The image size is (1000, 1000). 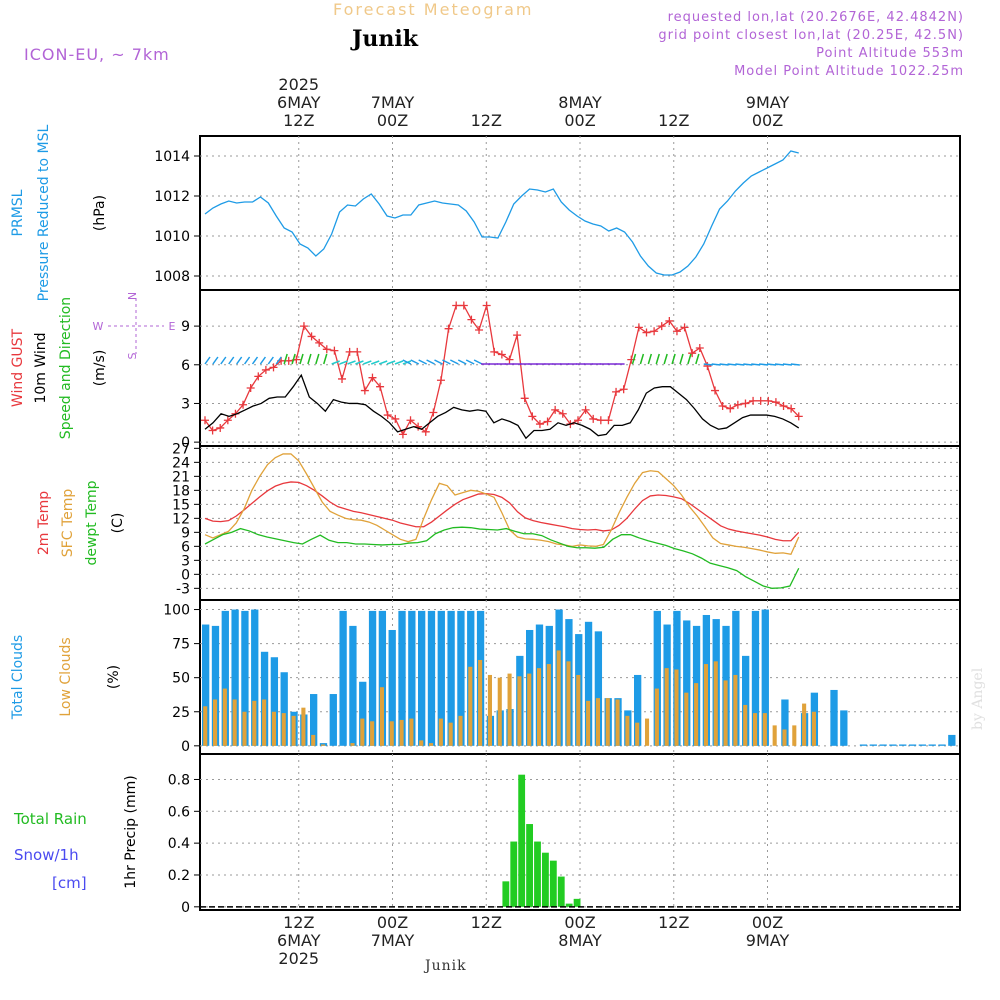 What do you see at coordinates (46, 855) in the screenshot?
I see `precip-side-label: Snow/1h` at bounding box center [46, 855].